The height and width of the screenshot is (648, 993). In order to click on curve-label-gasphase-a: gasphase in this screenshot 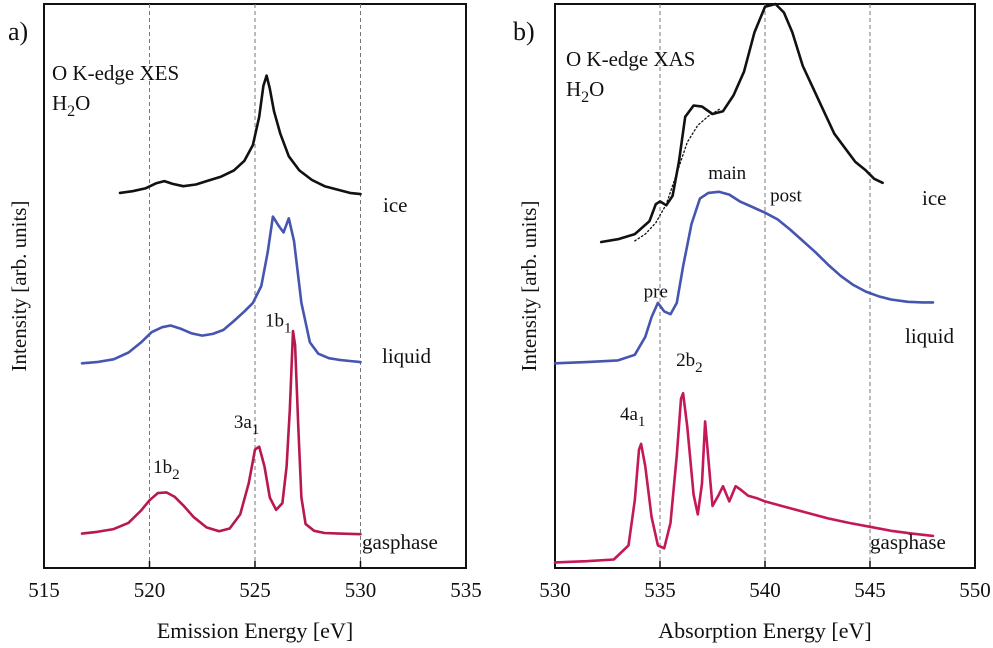, I will do `click(400, 542)`.